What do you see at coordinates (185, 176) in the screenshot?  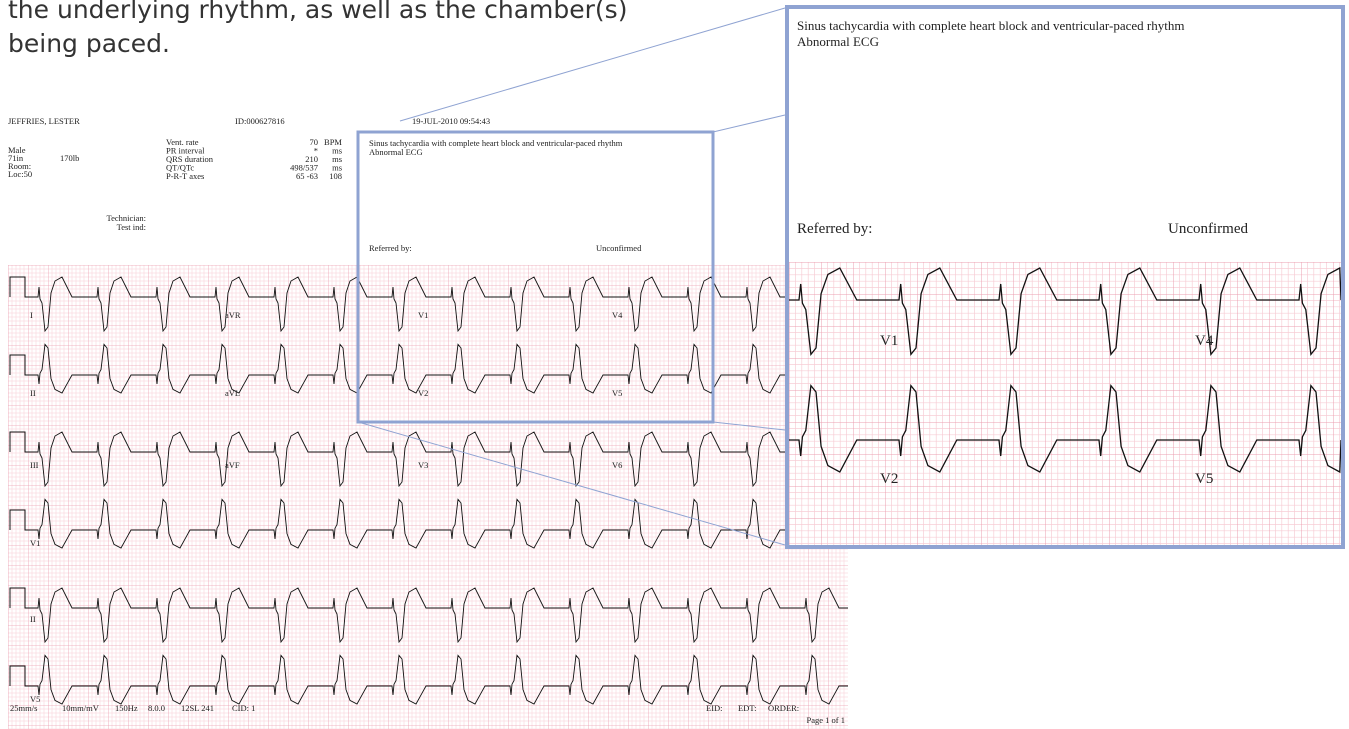 I see `measurement-label: P-R-T axes` at bounding box center [185, 176].